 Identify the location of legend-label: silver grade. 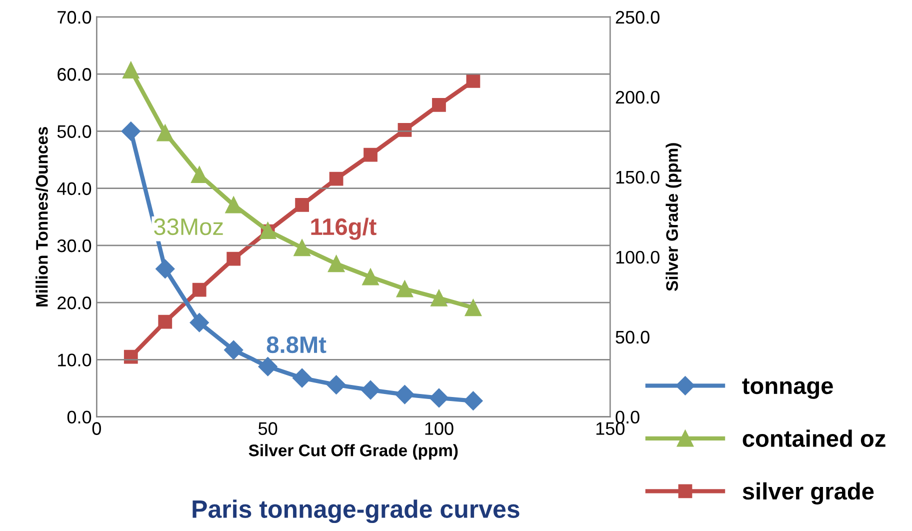
(808, 493).